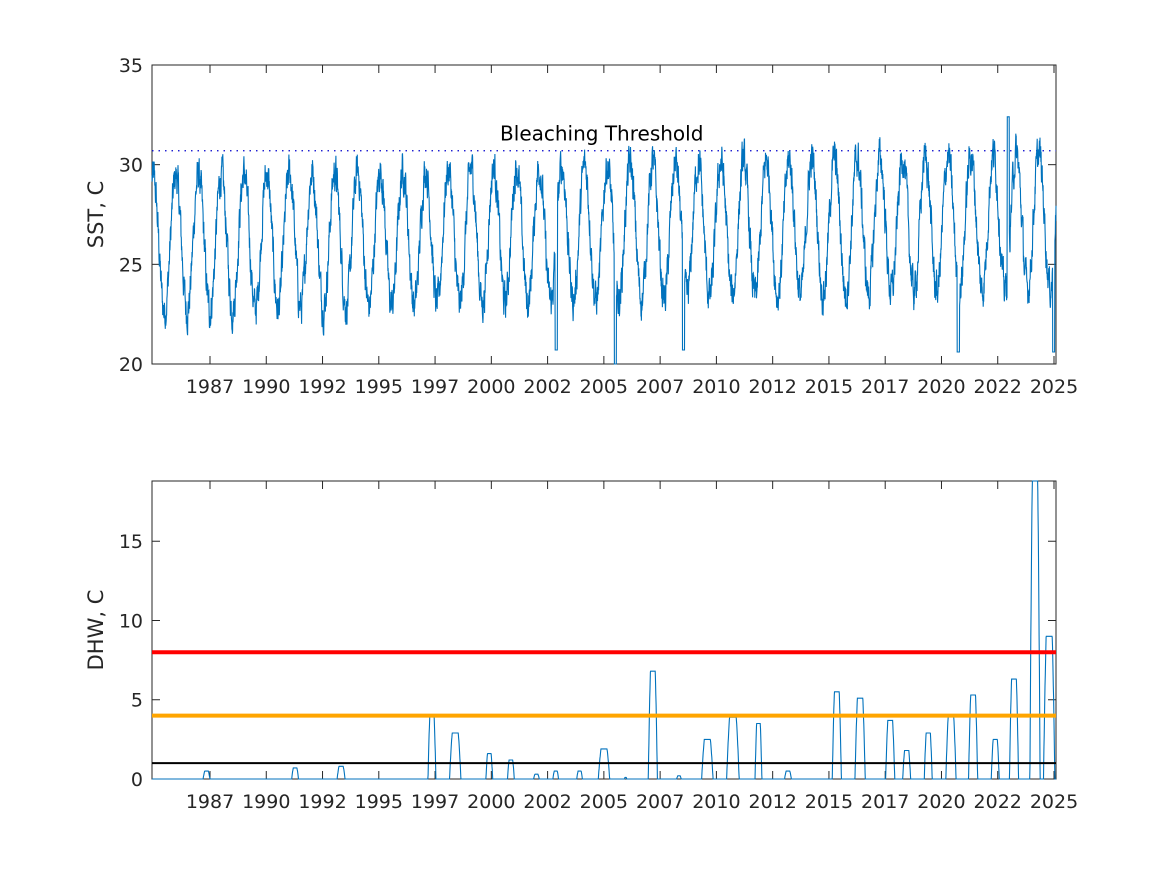 The image size is (1167, 875). Describe the element at coordinates (96, 630) in the screenshot. I see `y-axis-label: DHW, C` at that location.